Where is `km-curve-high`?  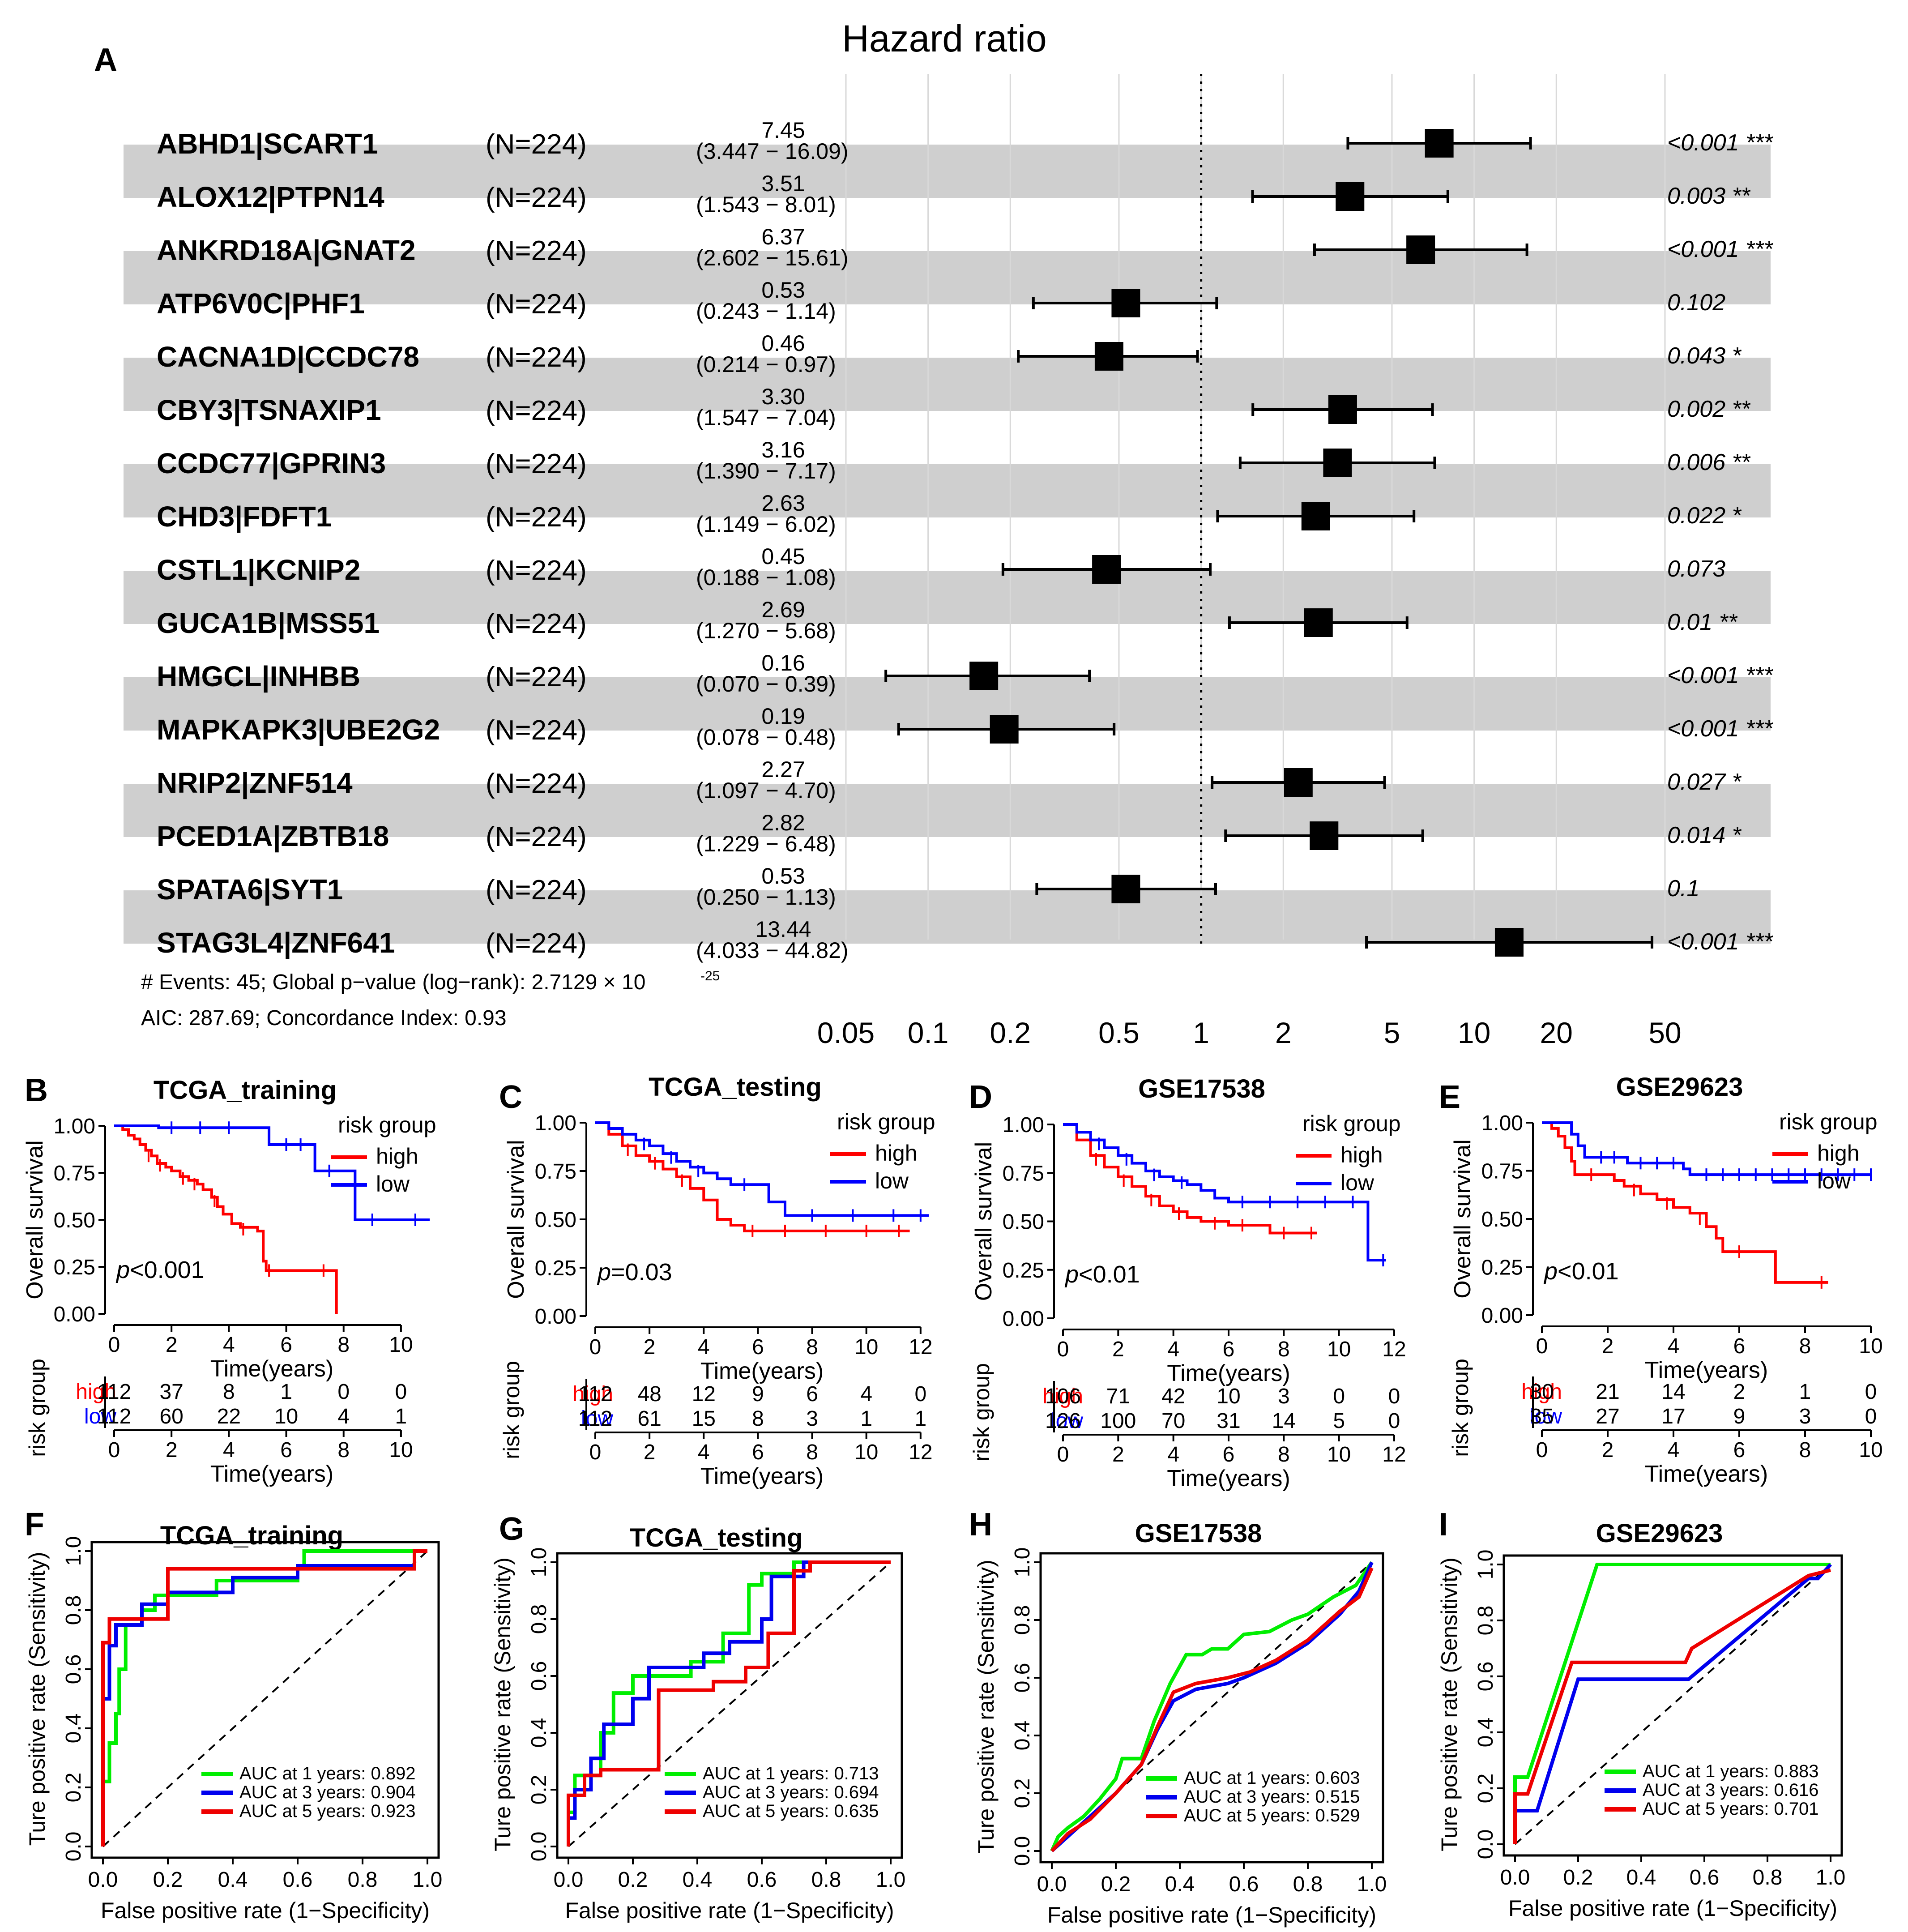 km-curve-high is located at coordinates (1685, 1202).